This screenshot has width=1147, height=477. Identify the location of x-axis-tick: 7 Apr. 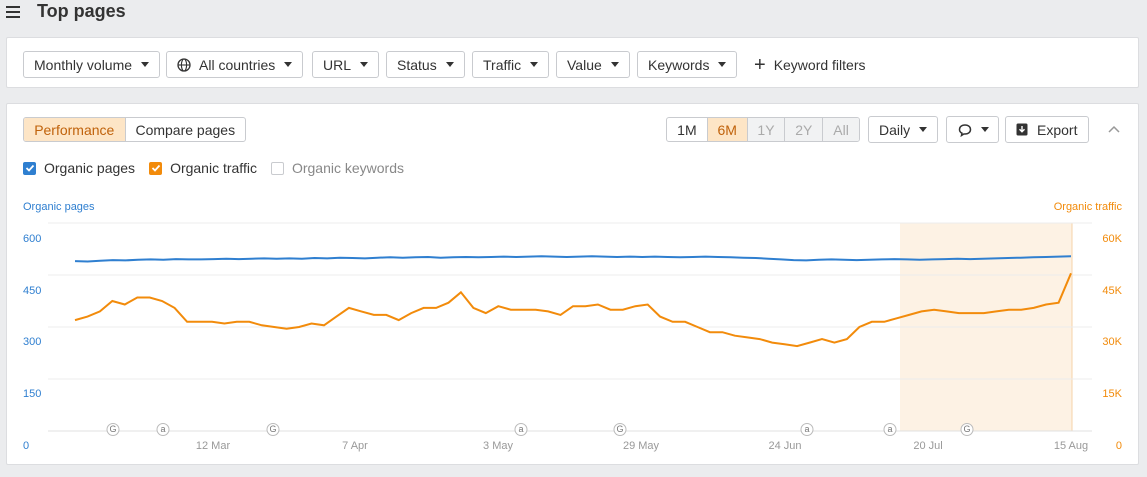
(355, 446).